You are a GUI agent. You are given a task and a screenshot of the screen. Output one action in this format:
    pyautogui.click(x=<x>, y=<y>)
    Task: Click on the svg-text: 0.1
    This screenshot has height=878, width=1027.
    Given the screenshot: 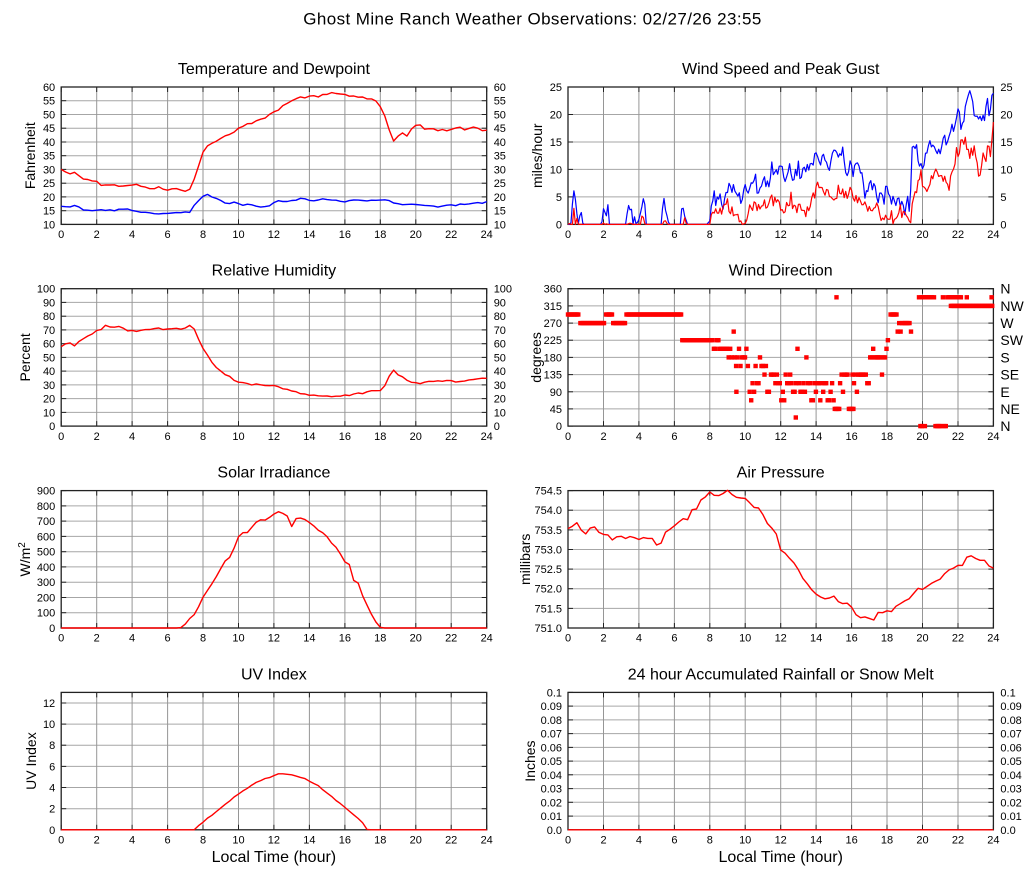 What is the action you would take?
    pyautogui.click(x=554, y=693)
    